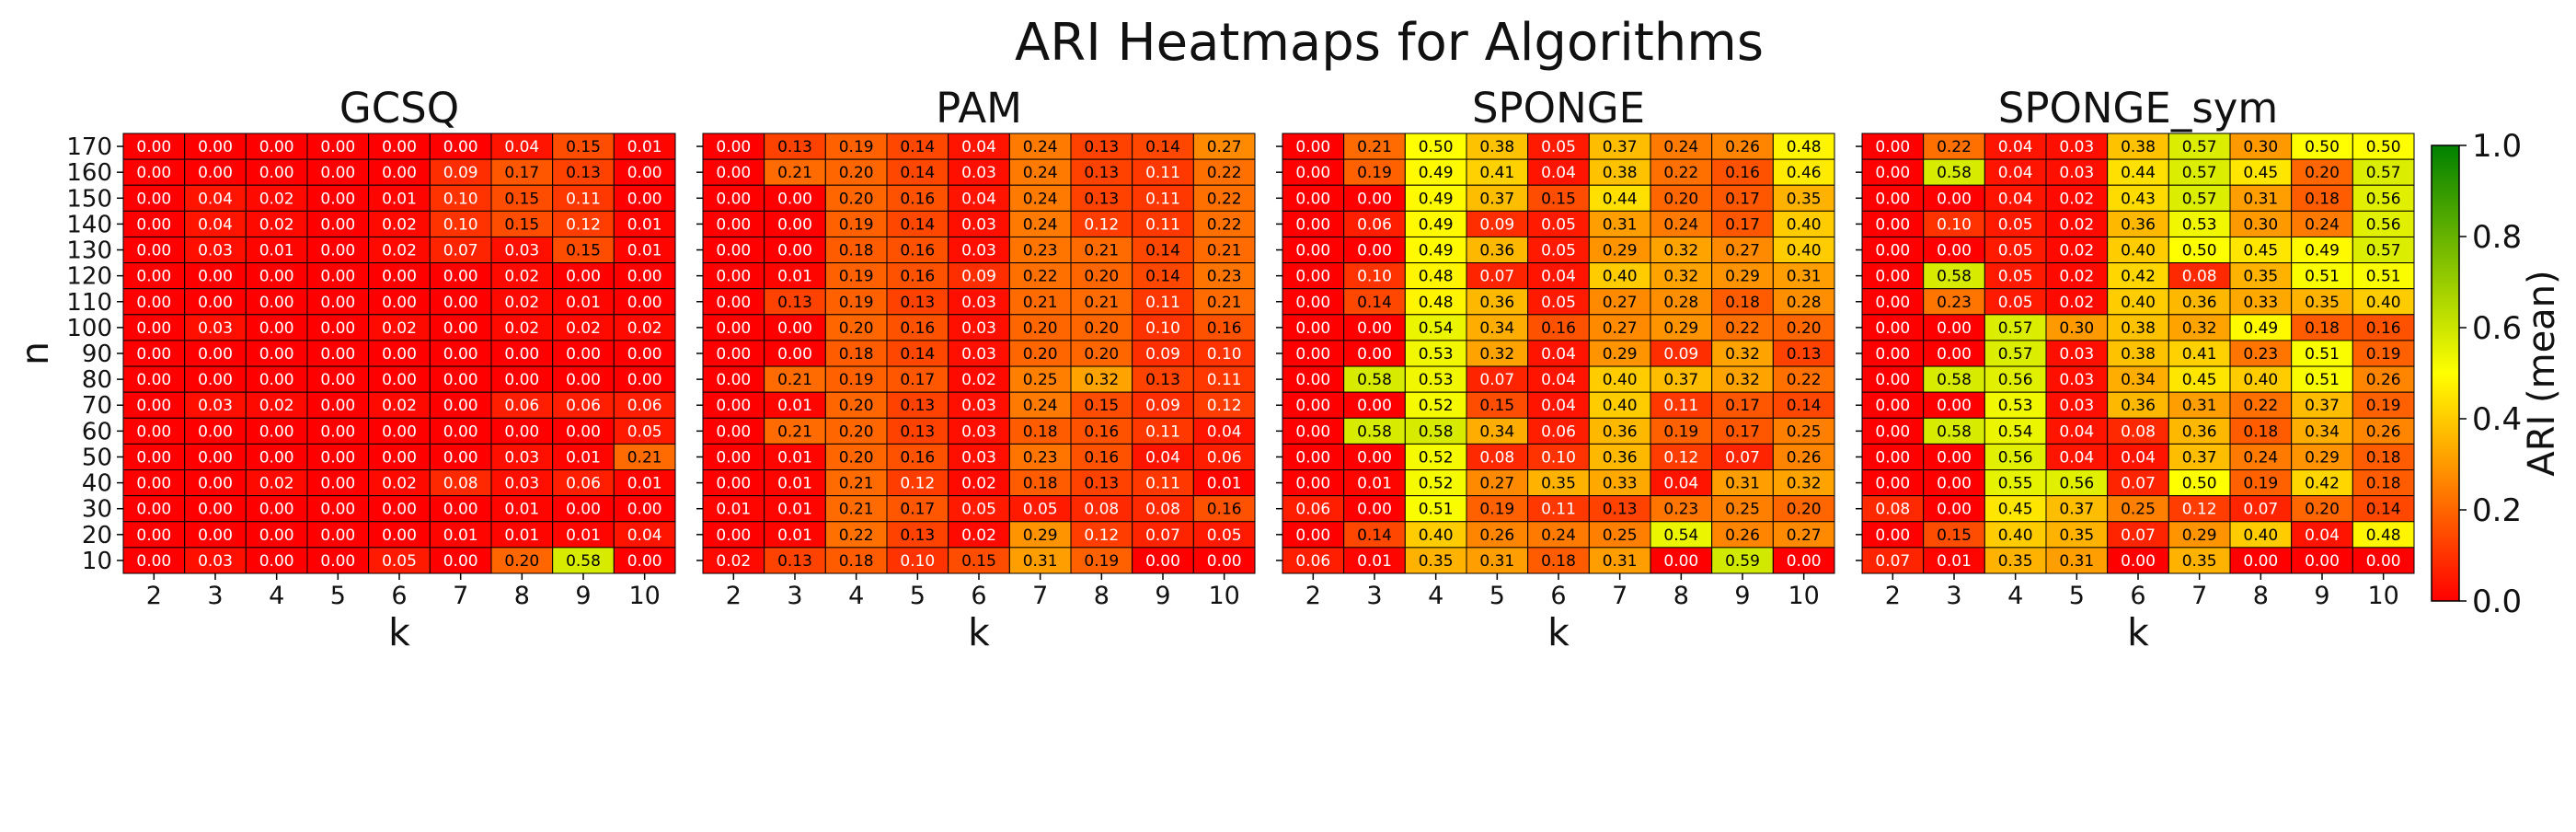 The height and width of the screenshot is (832, 2576). I want to click on x-tick-label: 3, so click(1374, 596).